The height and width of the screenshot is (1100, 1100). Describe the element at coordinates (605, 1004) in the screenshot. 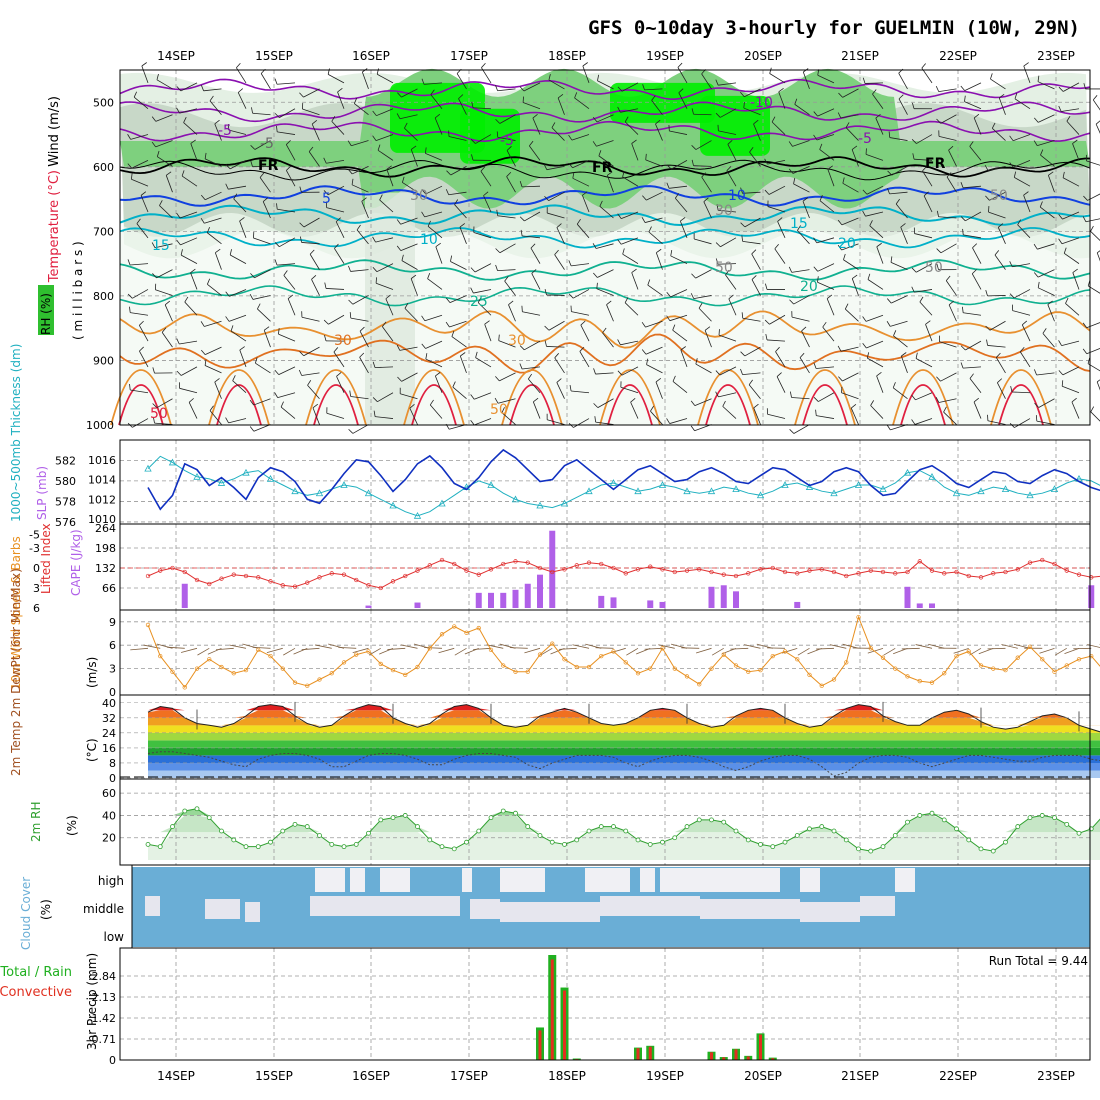

I see `precip-panel` at that location.